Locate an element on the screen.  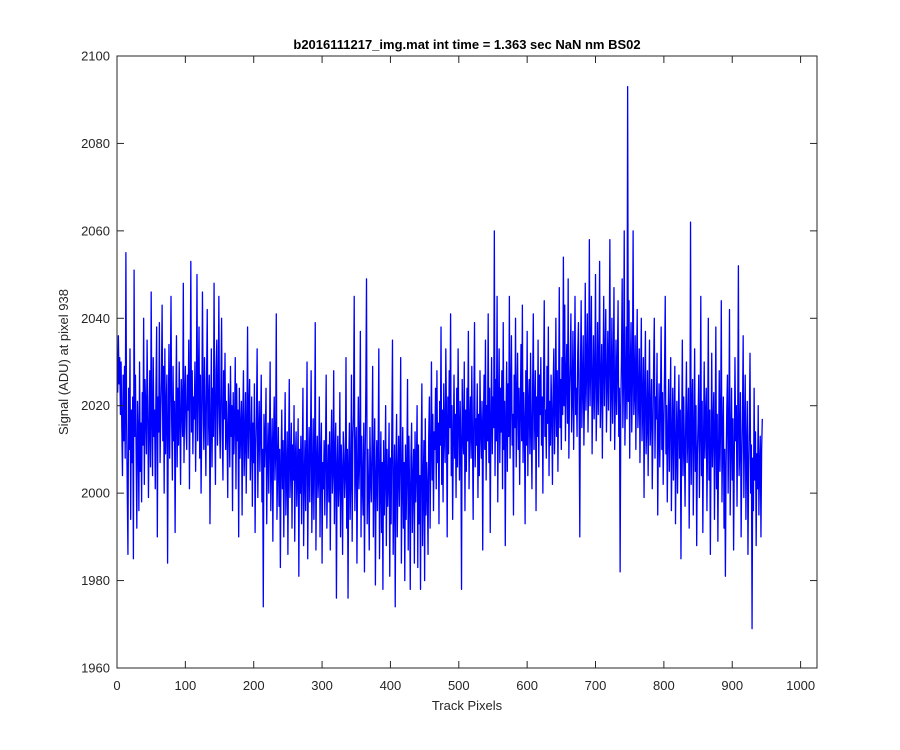
y-tick-label: 1960 is located at coordinates (95, 668).